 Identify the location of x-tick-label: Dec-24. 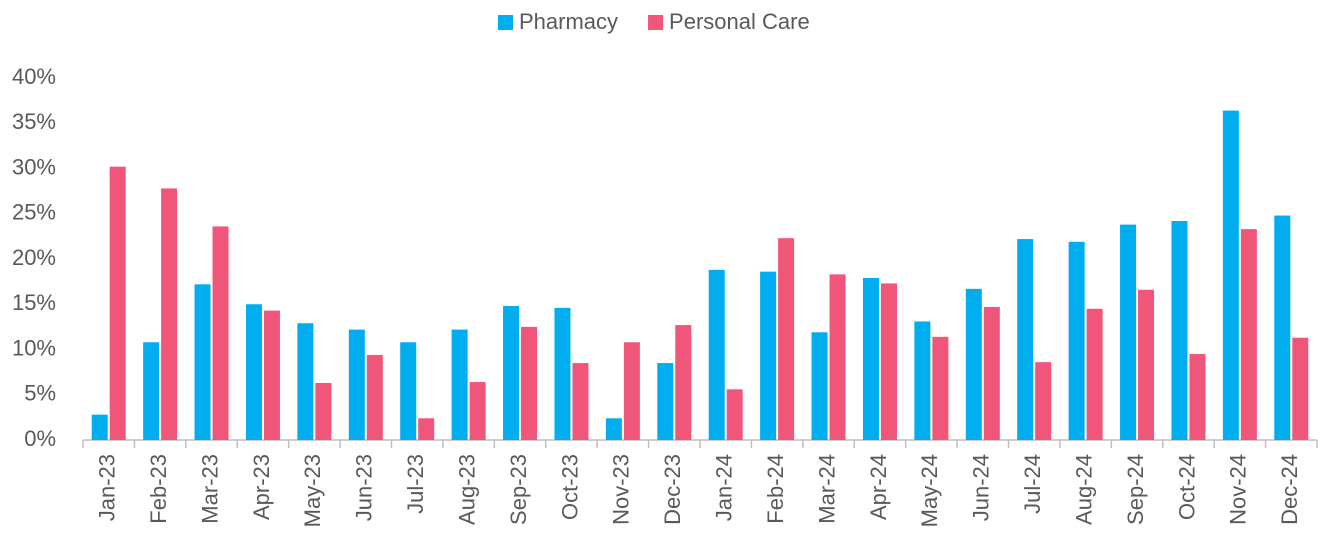
(1289, 489).